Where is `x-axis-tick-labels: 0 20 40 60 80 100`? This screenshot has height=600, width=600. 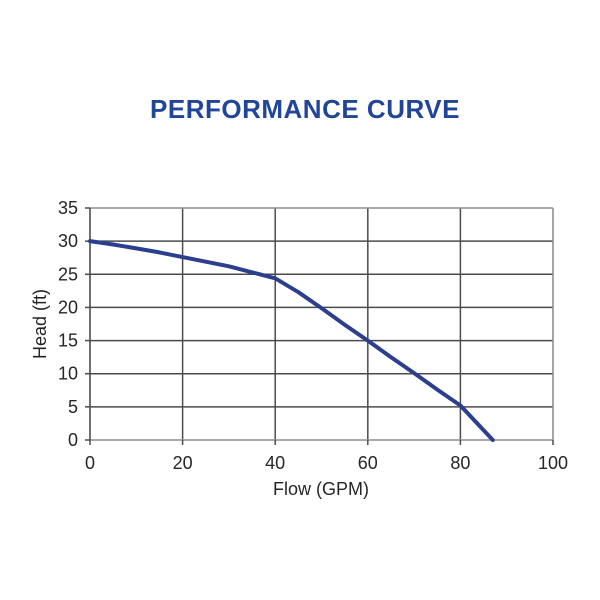
x-axis-tick-labels: 0 20 40 60 80 100 is located at coordinates (326, 463).